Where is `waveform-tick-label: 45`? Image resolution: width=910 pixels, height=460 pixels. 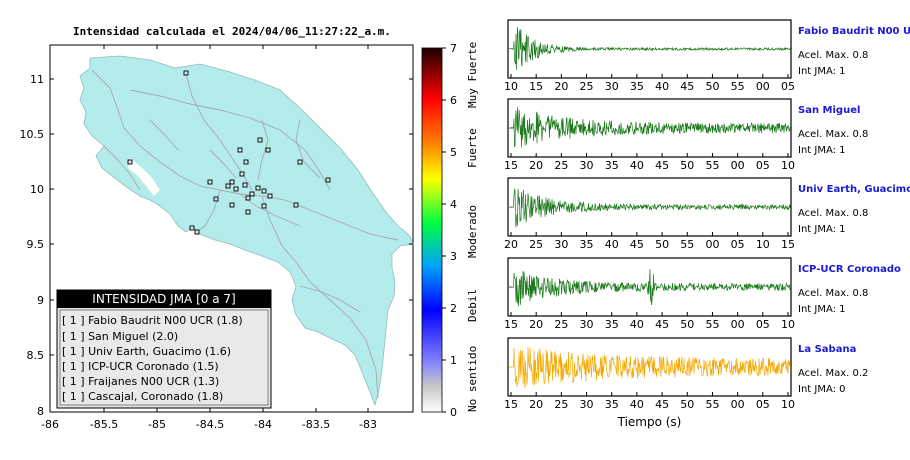
waveform-tick-label: 45 is located at coordinates (637, 244).